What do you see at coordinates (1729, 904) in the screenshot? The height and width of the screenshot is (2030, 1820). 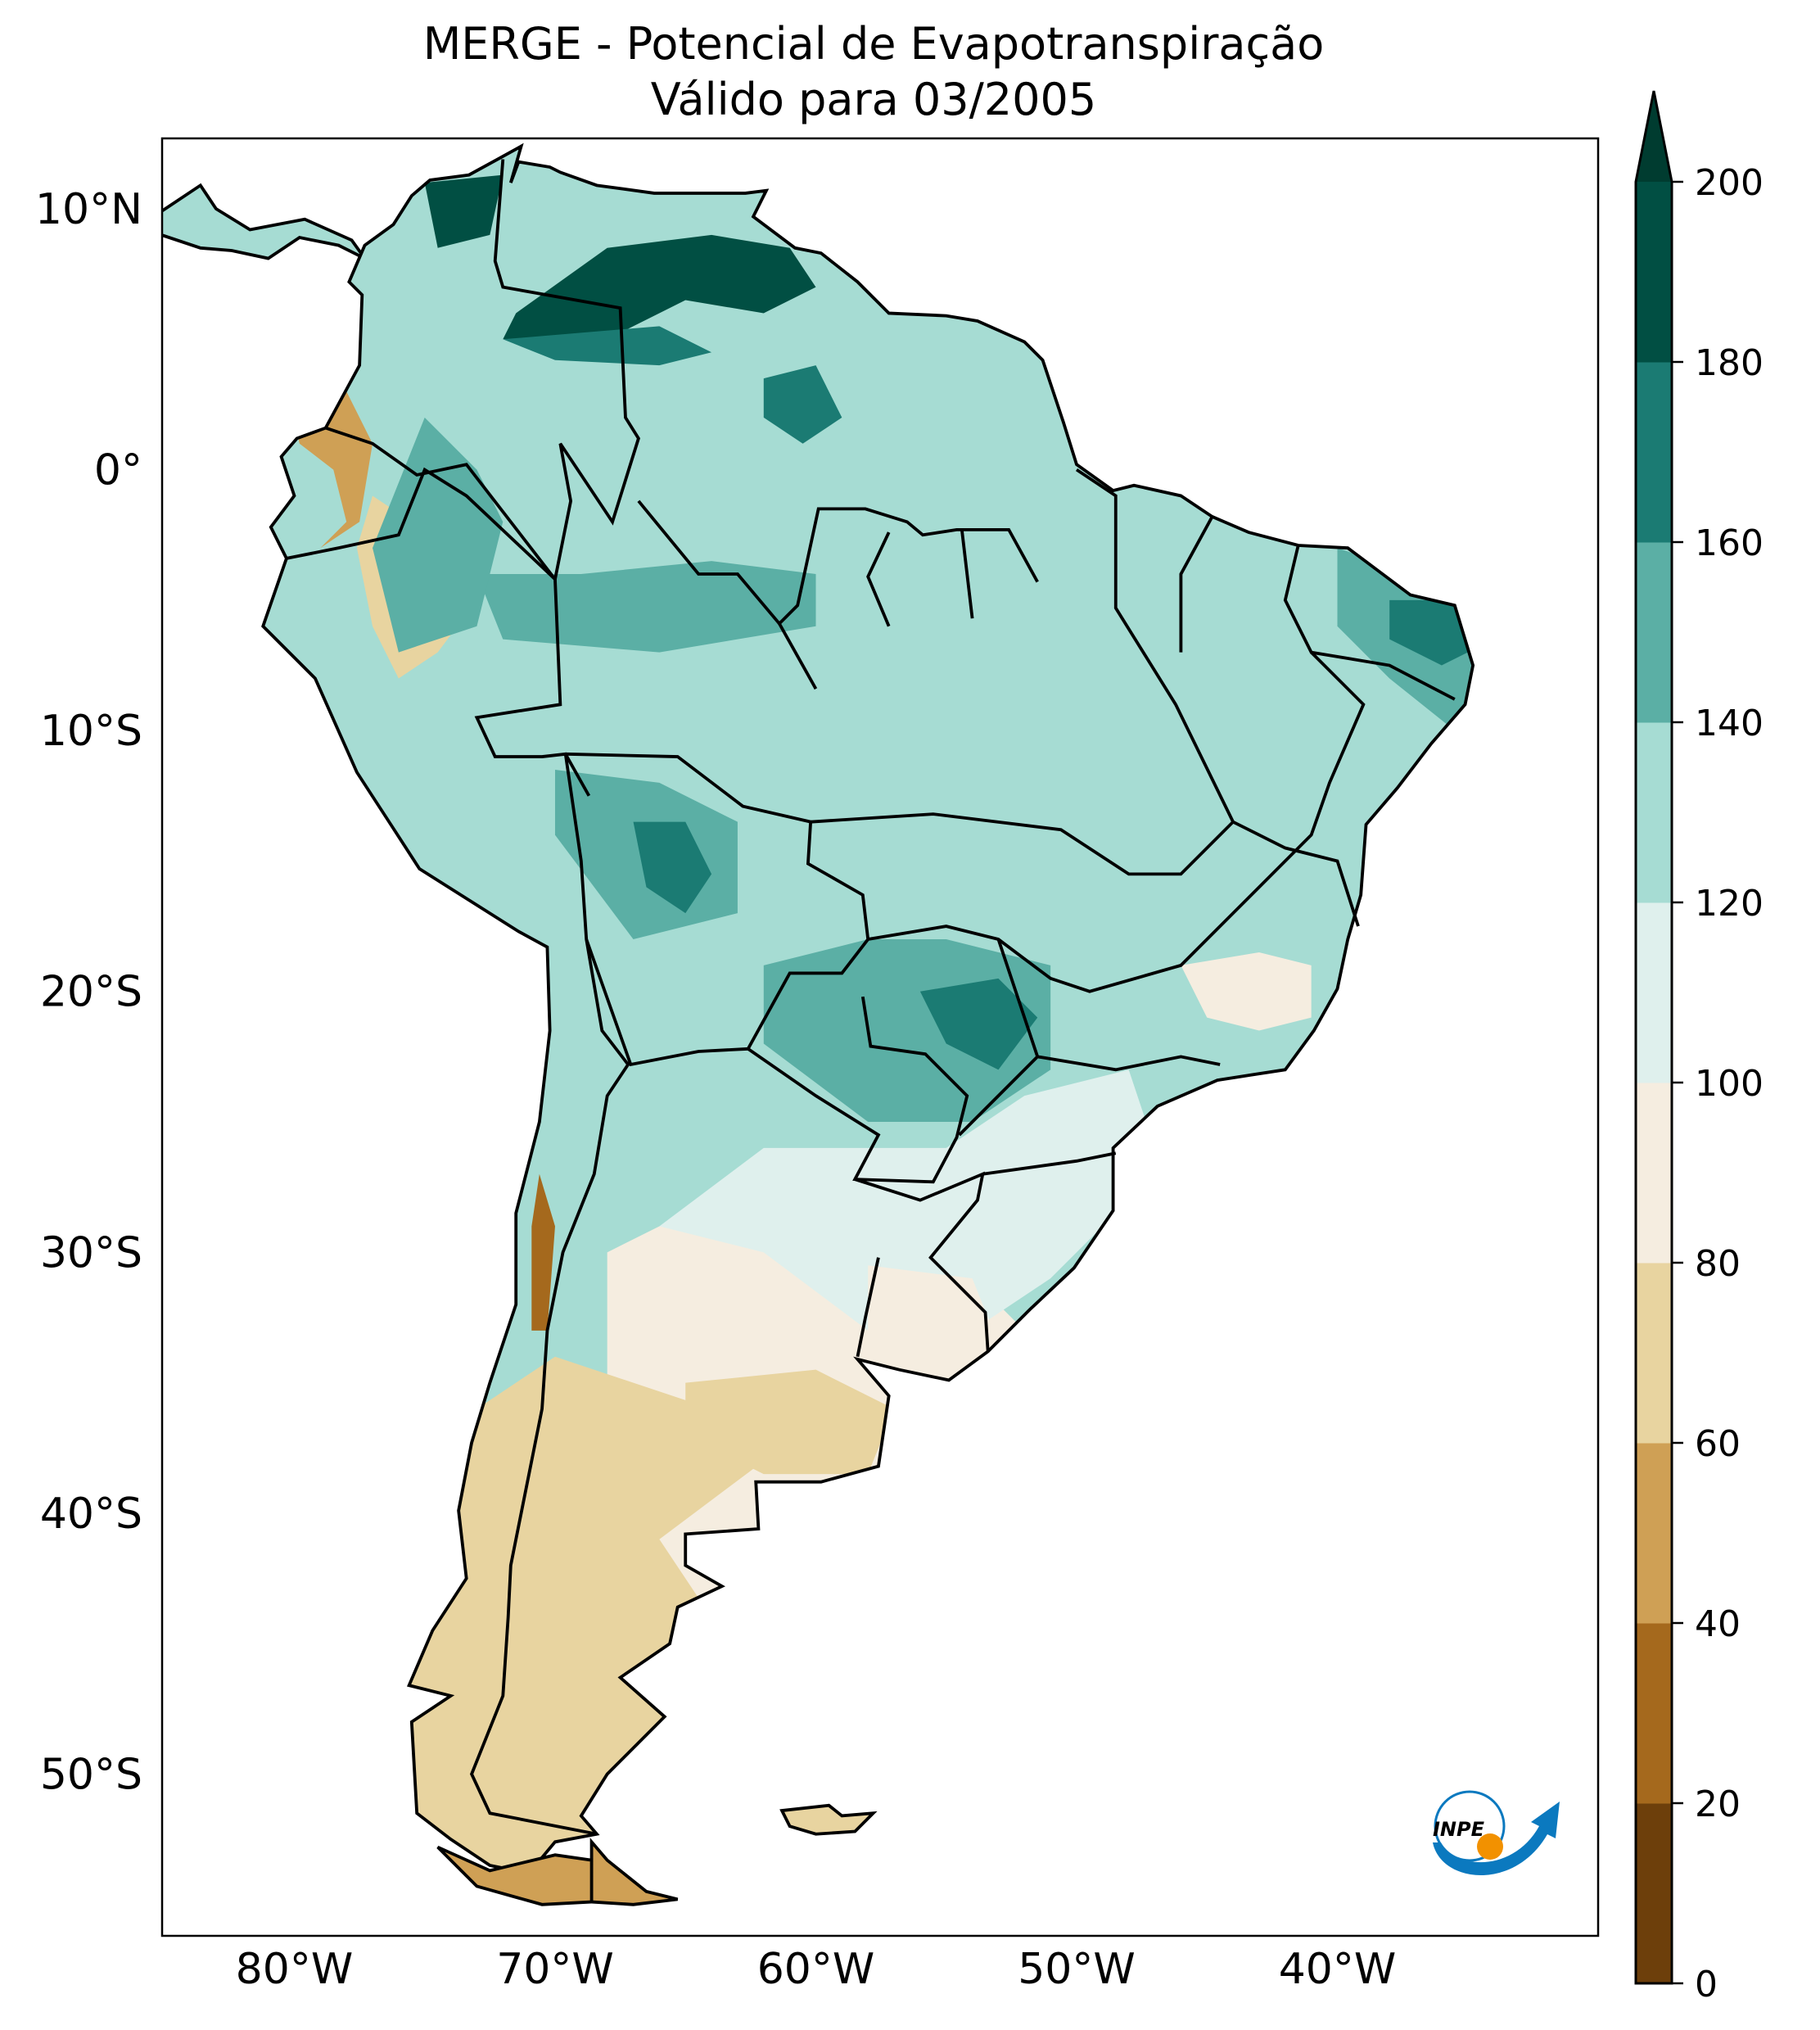 I see `colorbar-tick-label: 120` at bounding box center [1729, 904].